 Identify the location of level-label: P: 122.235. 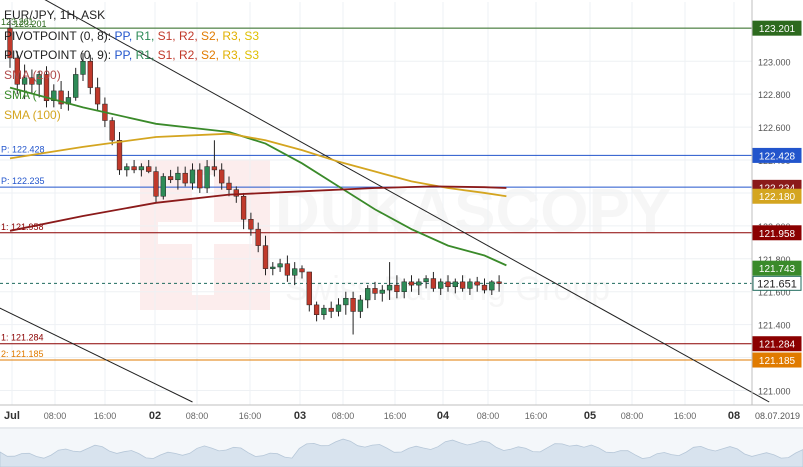
(23, 181).